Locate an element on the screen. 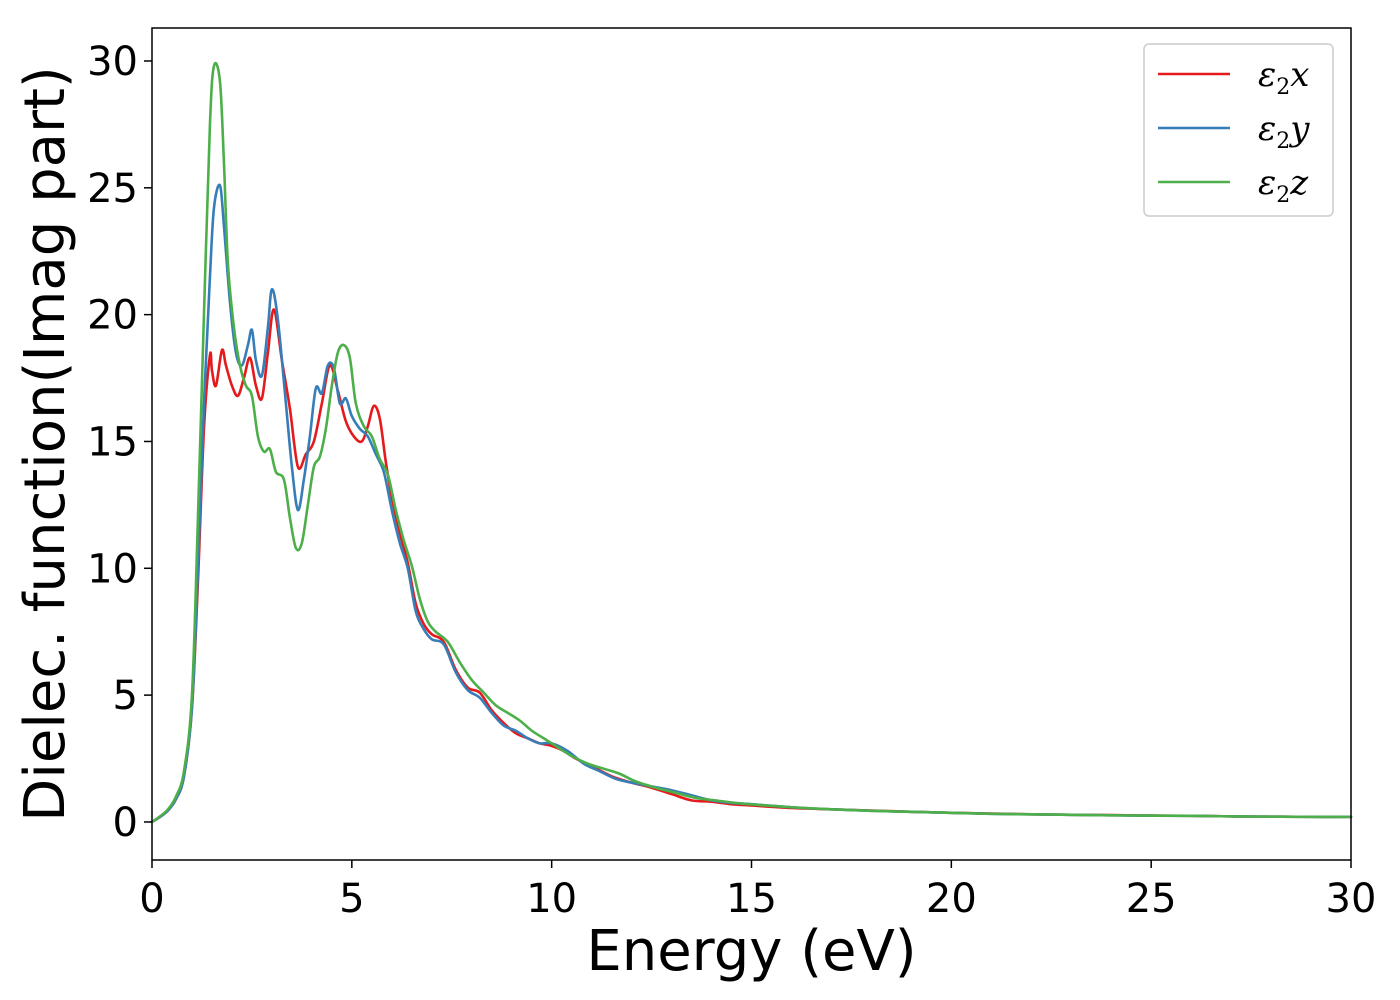 This screenshot has height=1000, width=1400. y-tick-label: 25 is located at coordinates (112, 189).